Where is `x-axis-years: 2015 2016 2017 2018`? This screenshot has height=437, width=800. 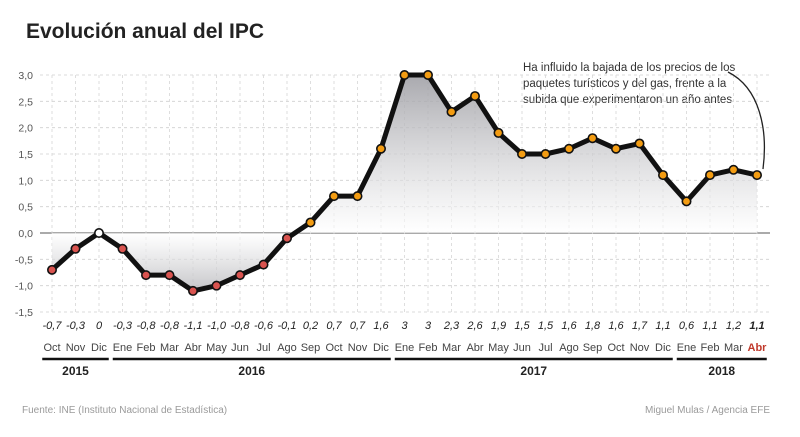 x-axis-years: 2015 2016 2017 2018 is located at coordinates (404, 367).